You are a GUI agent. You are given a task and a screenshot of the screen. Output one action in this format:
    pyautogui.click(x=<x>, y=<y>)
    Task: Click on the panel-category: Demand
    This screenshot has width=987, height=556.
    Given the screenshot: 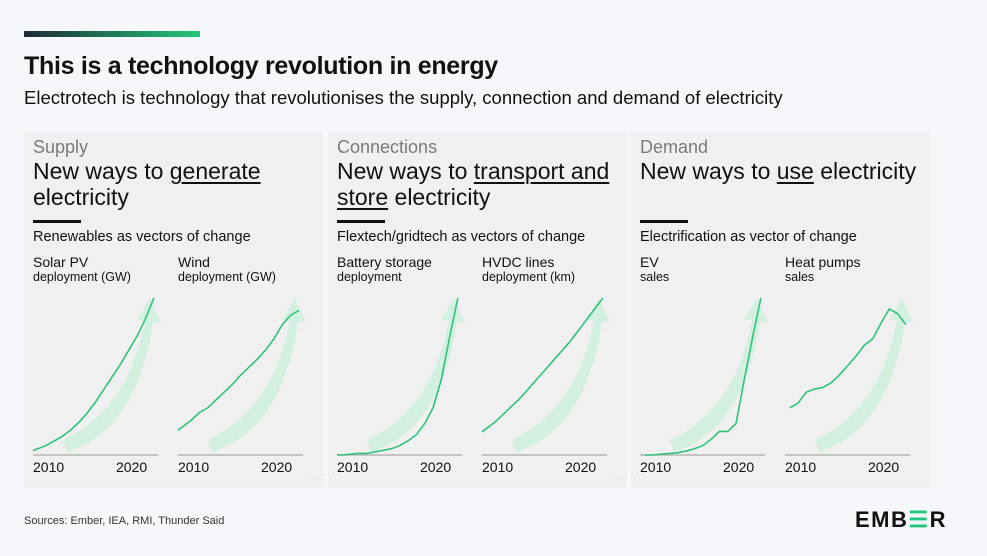 What is the action you would take?
    pyautogui.click(x=674, y=147)
    